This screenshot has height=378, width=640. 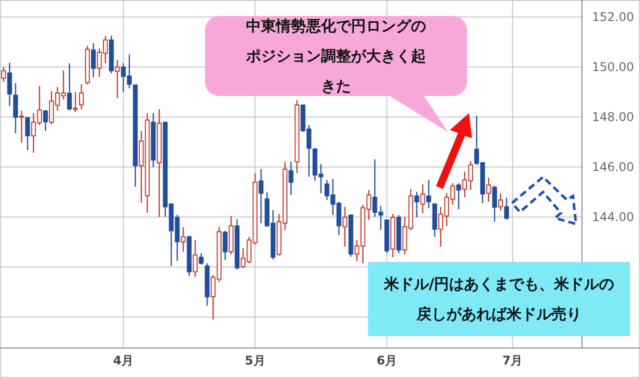 What do you see at coordinates (613, 167) in the screenshot?
I see `y-tick-label: 146.00` at bounding box center [613, 167].